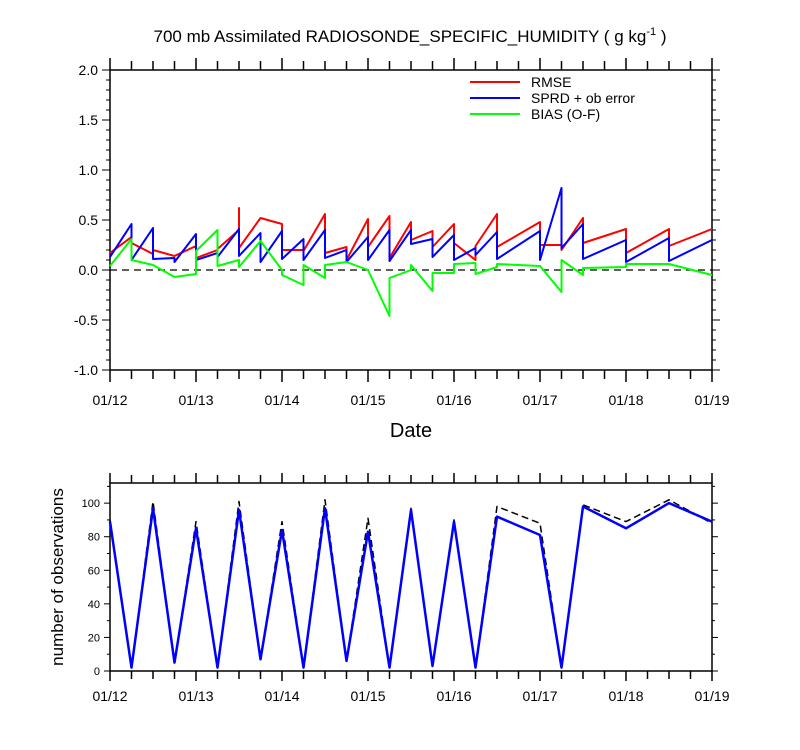 Image resolution: width=800 pixels, height=750 pixels. Describe the element at coordinates (97, 672) in the screenshot. I see `y-tick-label: 0` at that location.